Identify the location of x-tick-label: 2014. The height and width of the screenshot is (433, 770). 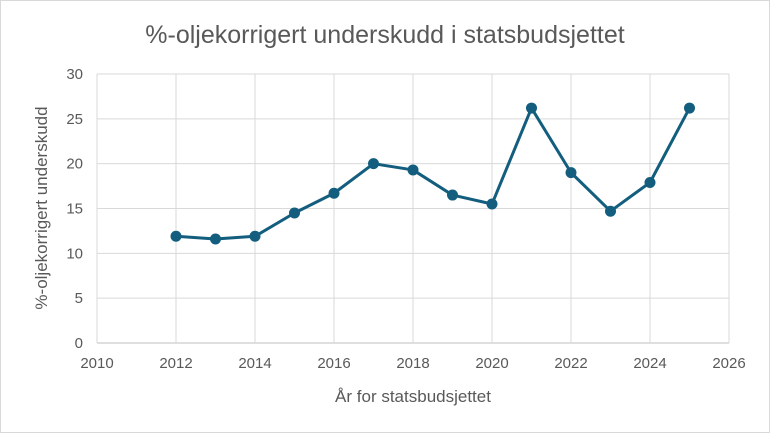
(254, 363).